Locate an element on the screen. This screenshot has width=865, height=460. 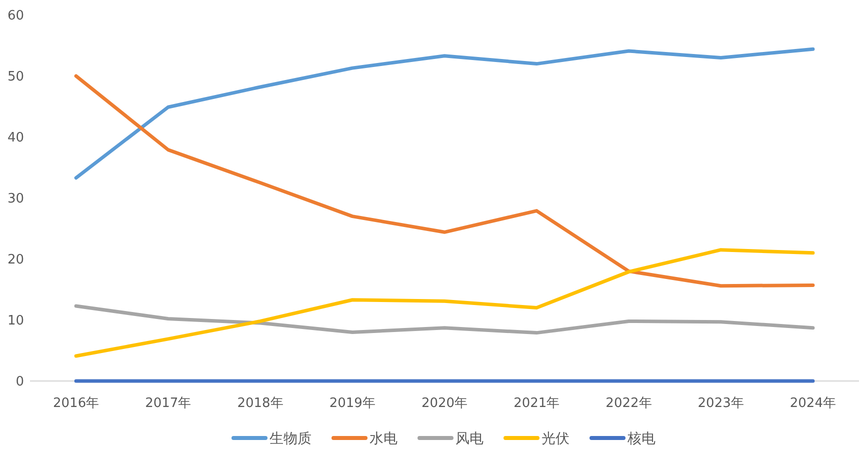
y-tick-label: 10 is located at coordinates (15, 321).